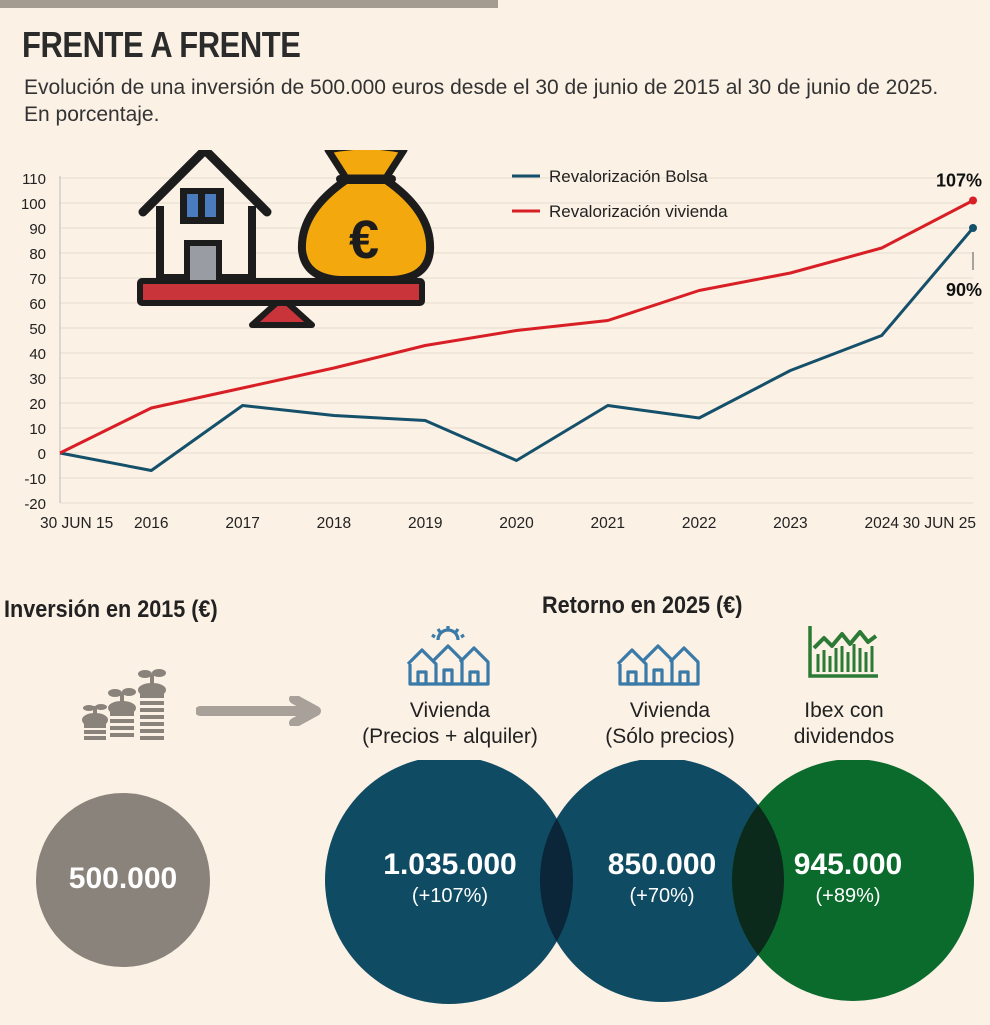 This screenshot has width=990, height=1025. I want to click on money-bag-icon: €, so click(366, 217).